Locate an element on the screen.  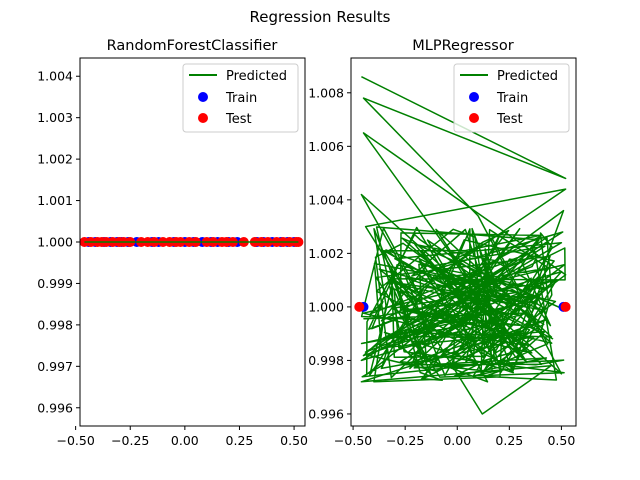
chart-title: MLPRegressor is located at coordinates (462, 46).